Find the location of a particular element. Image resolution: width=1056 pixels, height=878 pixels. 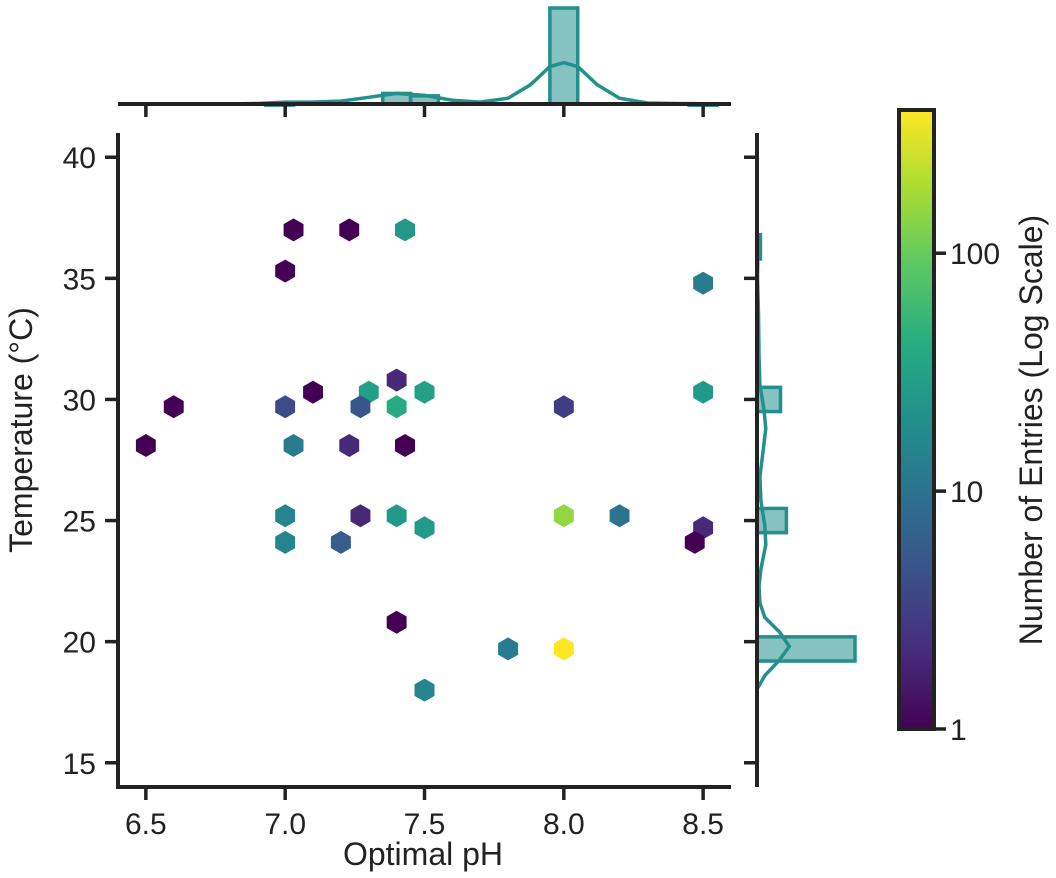

x-axis-title: Optimal pH is located at coordinates (423, 854).